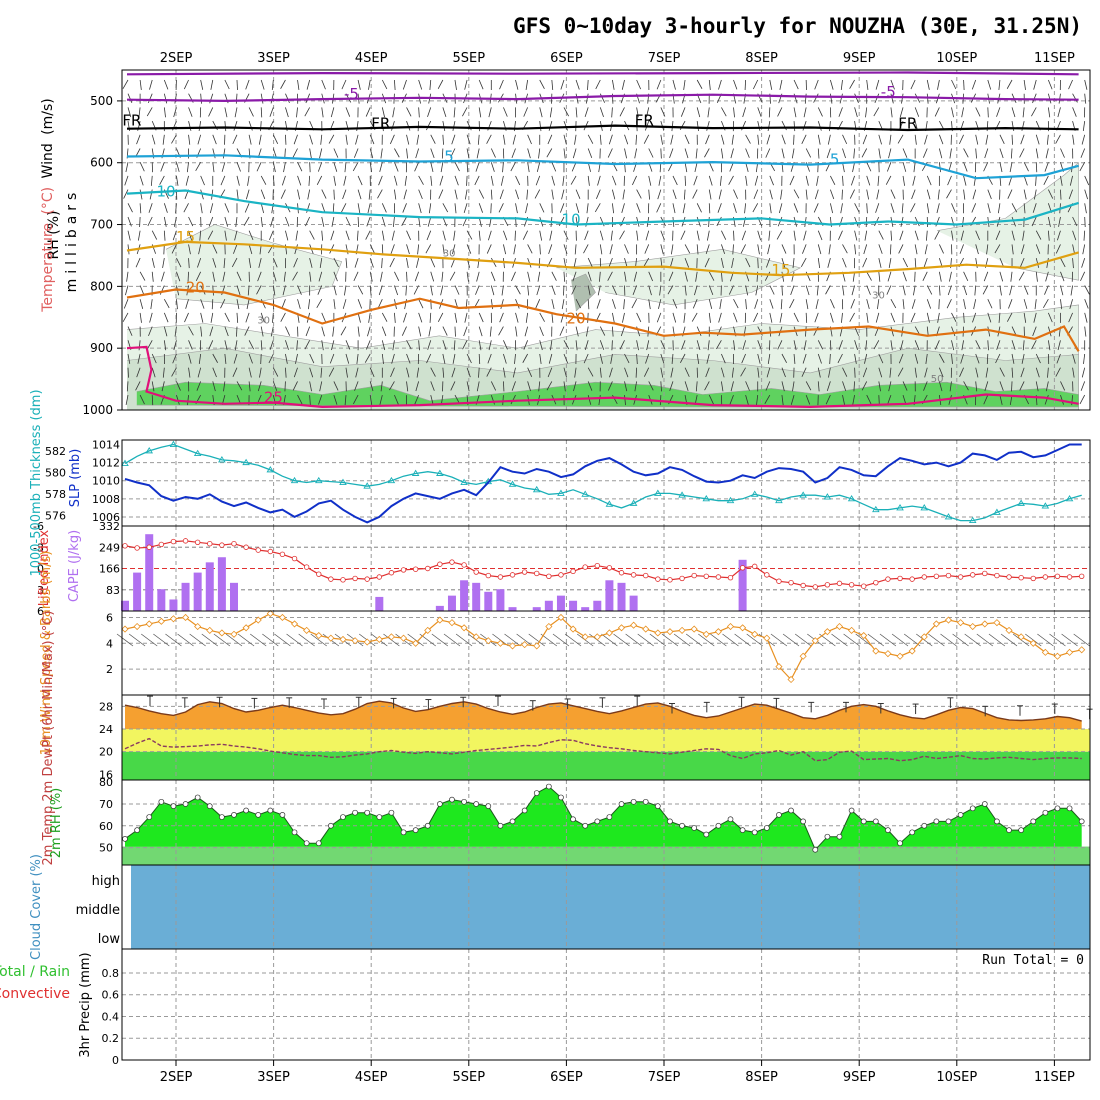 The height and width of the screenshot is (1100, 1100). Describe the element at coordinates (48, 205) in the screenshot. I see `upper-legend: Temperature (°C) Wind (m/s)` at that location.